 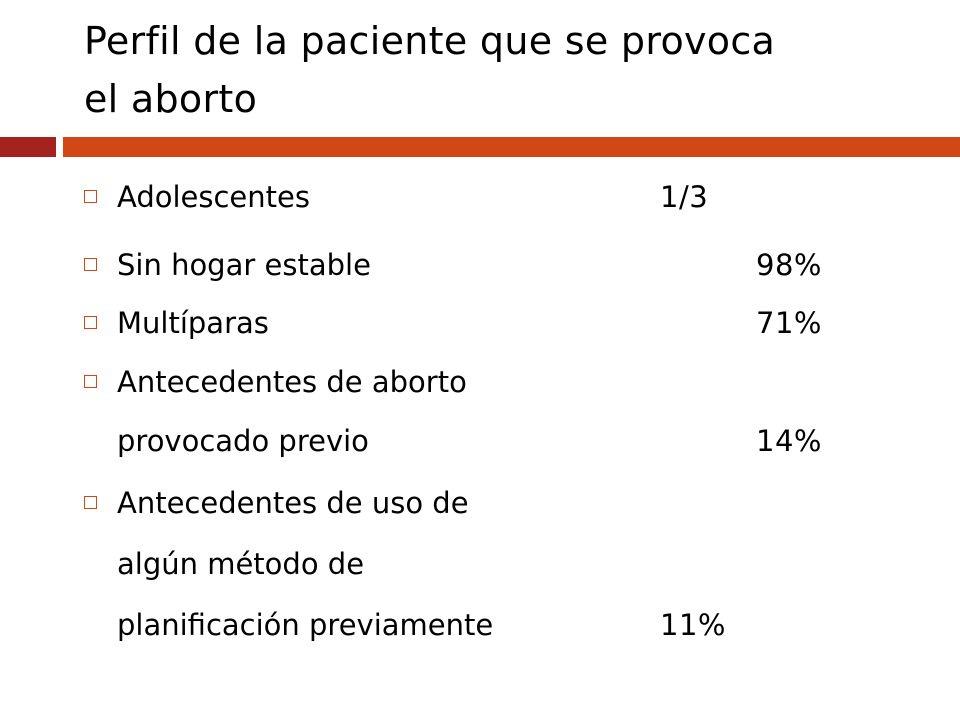 I want to click on bullet-line: Multíparas 71%, so click(x=480, y=323).